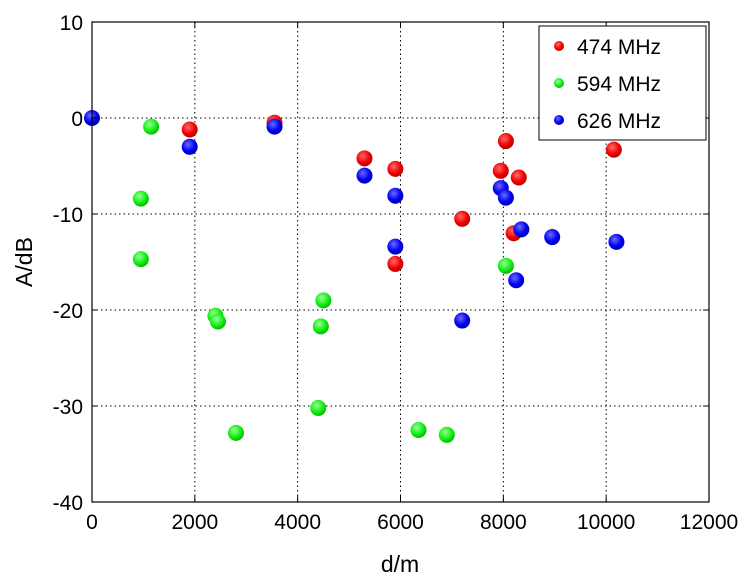 The width and height of the screenshot is (753, 582). Describe the element at coordinates (297, 522) in the screenshot. I see `x-tick-label: 4000` at that location.